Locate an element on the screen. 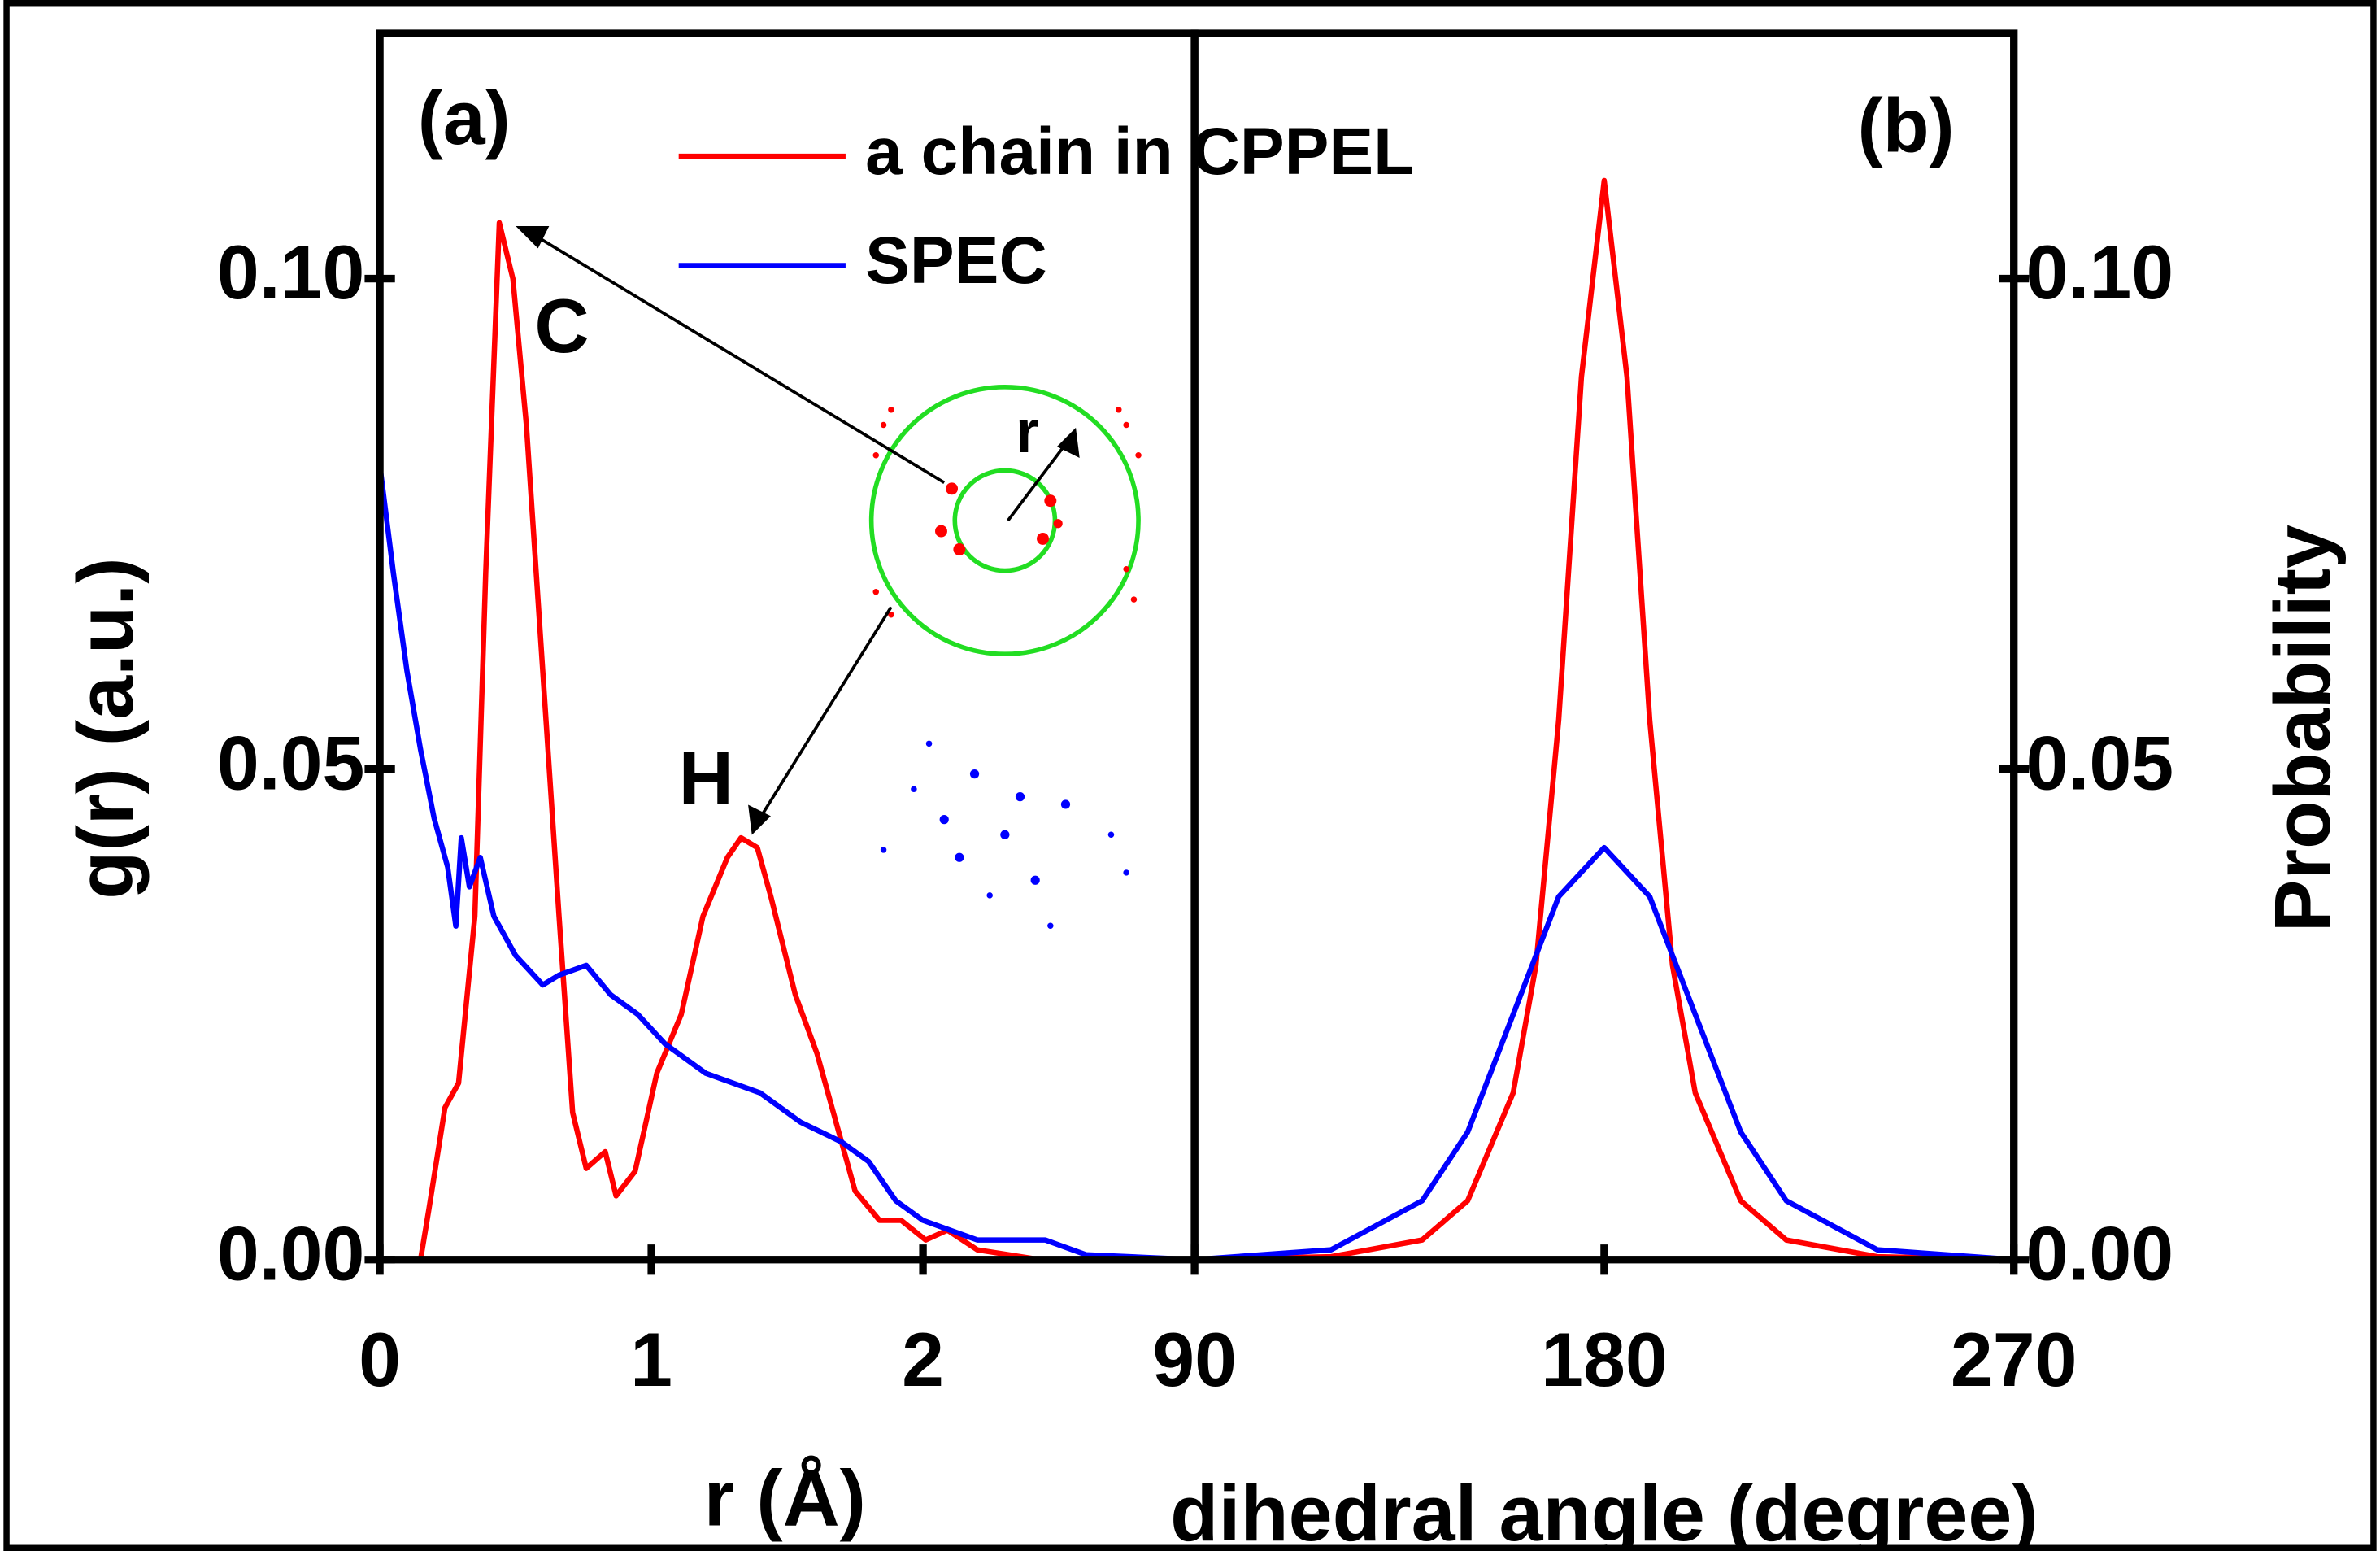 The image size is (2380, 1551). legend-label: a chain in CPPEL is located at coordinates (1140, 152).